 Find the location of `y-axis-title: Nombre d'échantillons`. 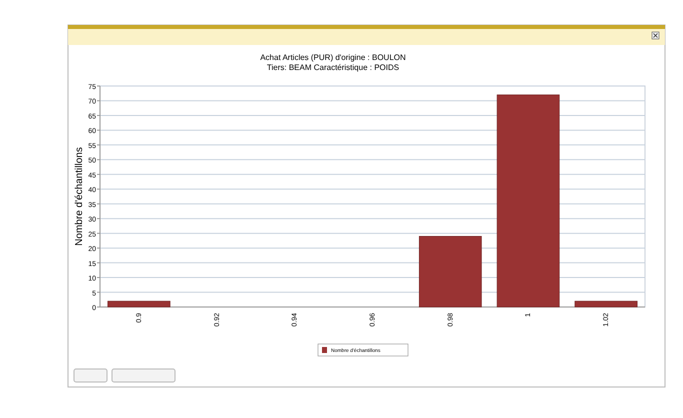

y-axis-title: Nombre d'échantillons is located at coordinates (79, 196).